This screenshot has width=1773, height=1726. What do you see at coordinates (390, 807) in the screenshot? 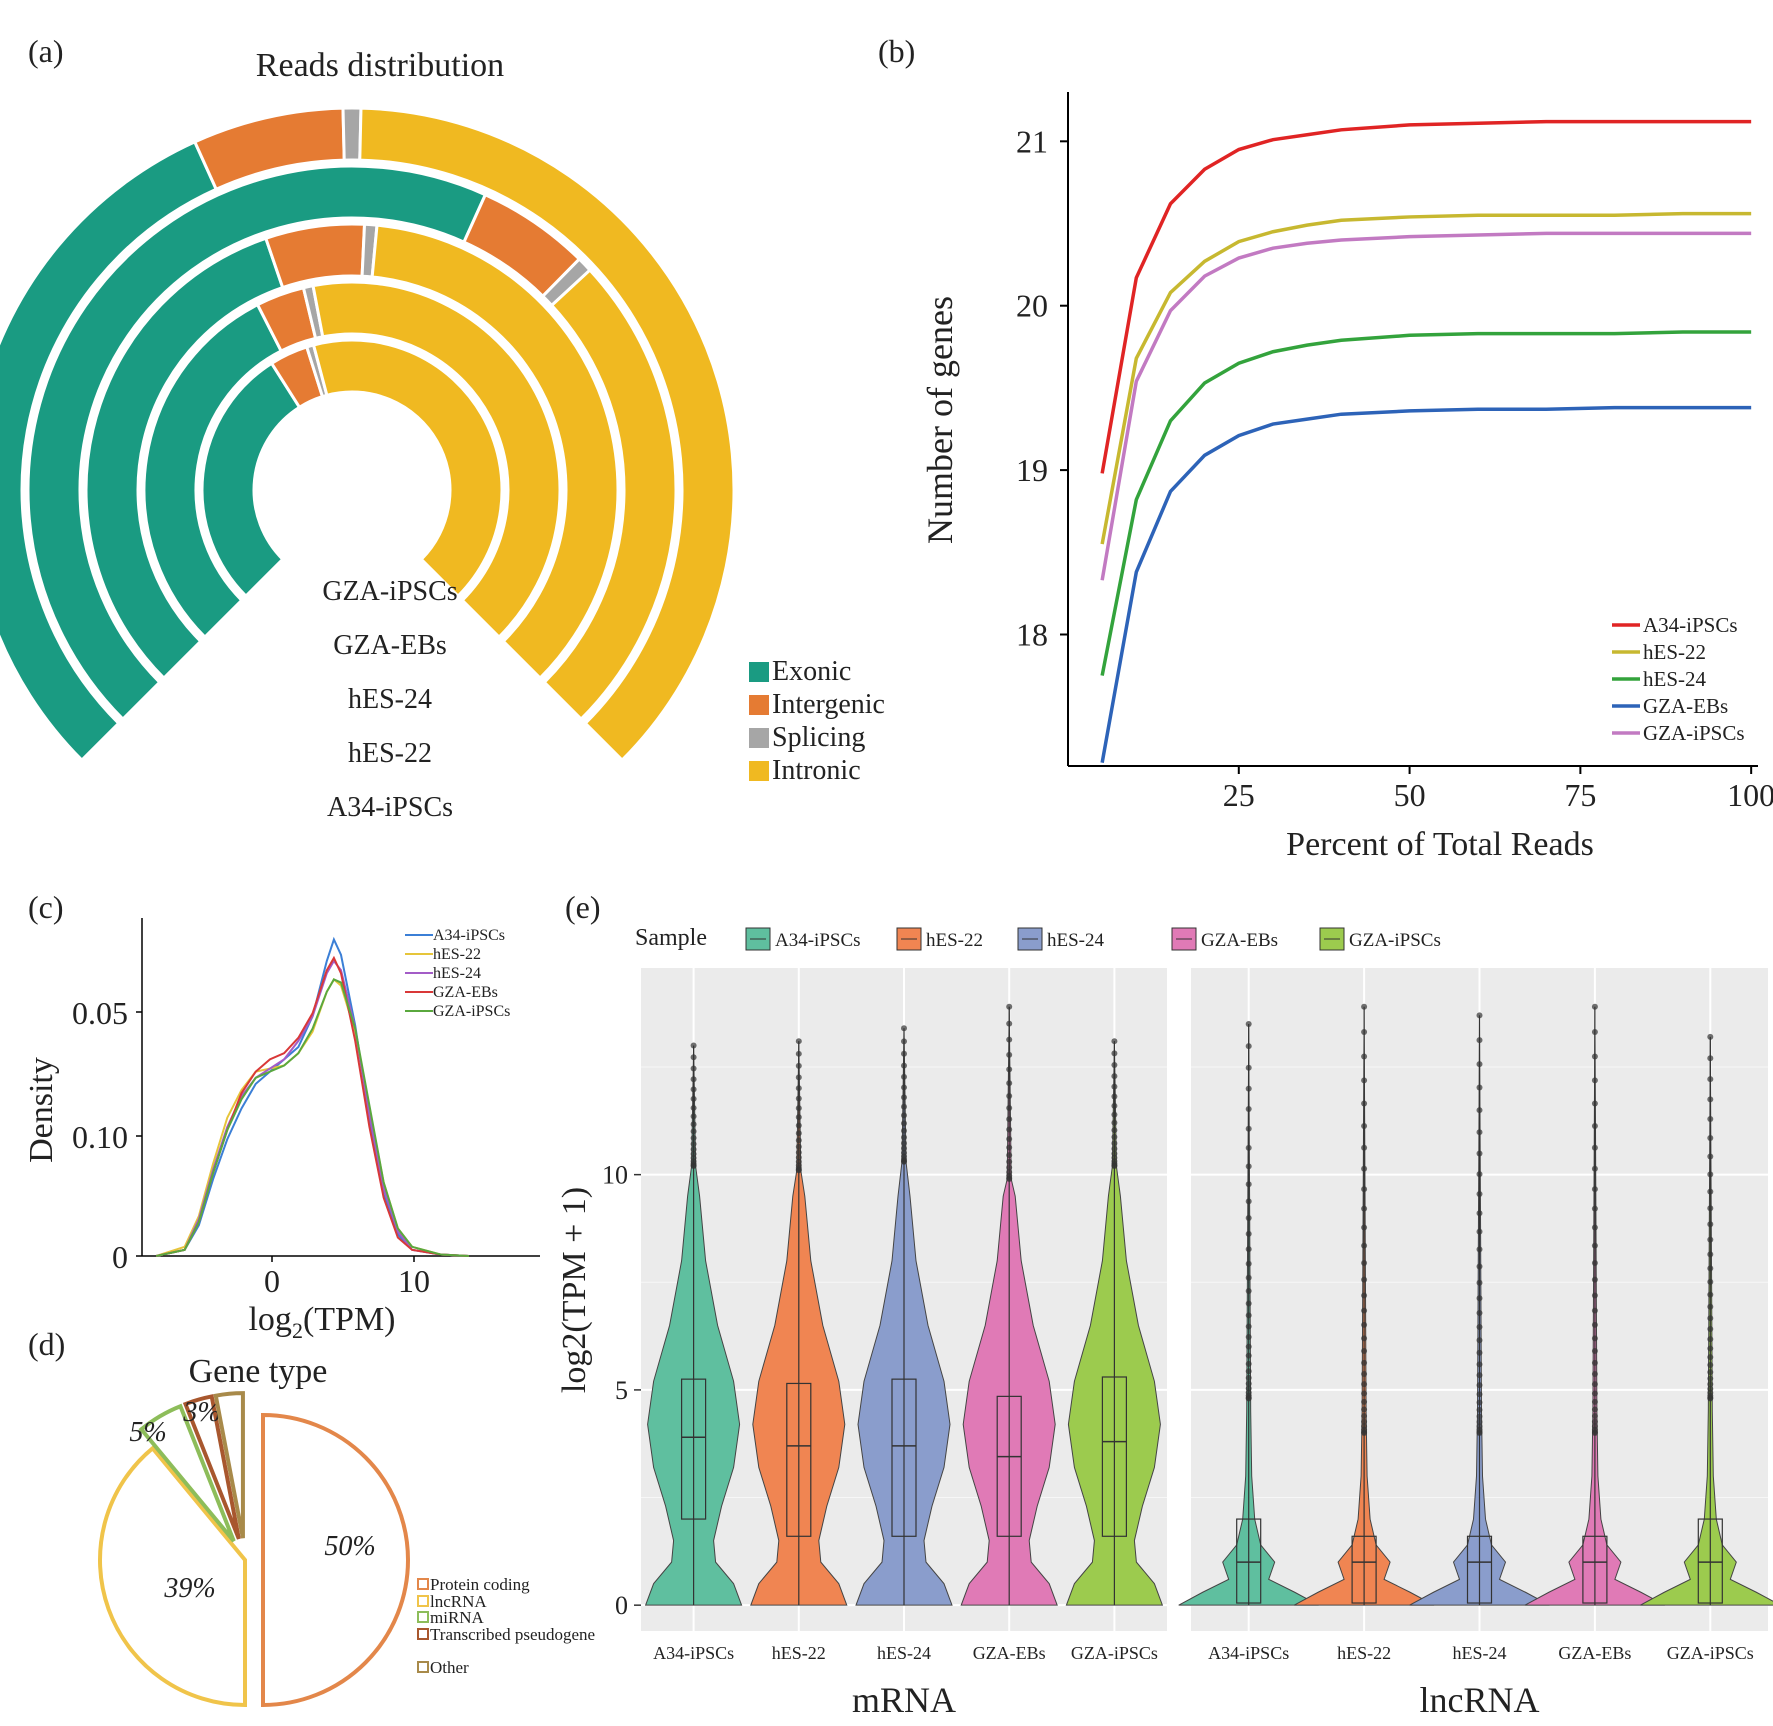
I see `ring-sample-label: A34-iPSCs` at bounding box center [390, 807].